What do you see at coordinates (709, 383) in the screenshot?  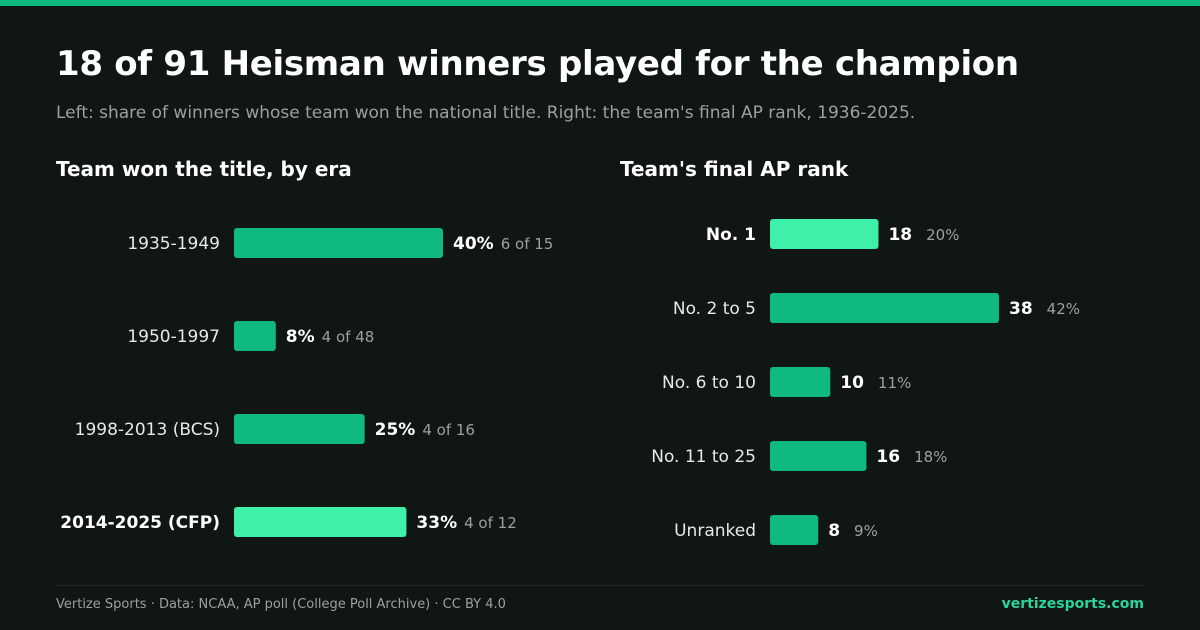 I see `category-label: No. 6 to 10` at bounding box center [709, 383].